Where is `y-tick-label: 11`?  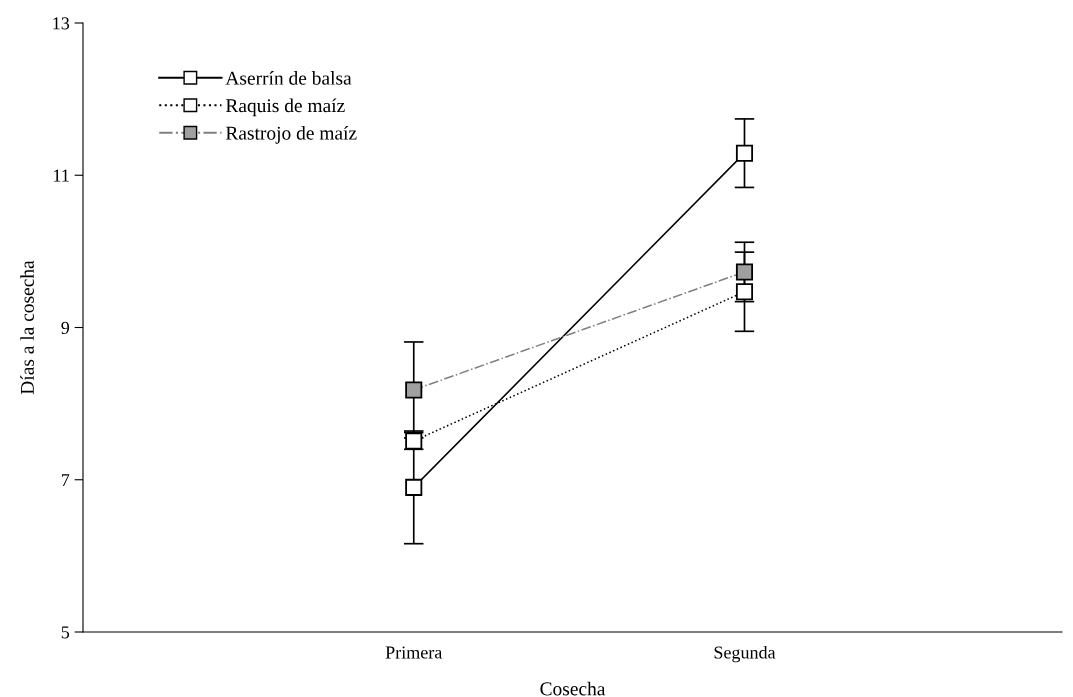
y-tick-label: 11 is located at coordinates (61, 175).